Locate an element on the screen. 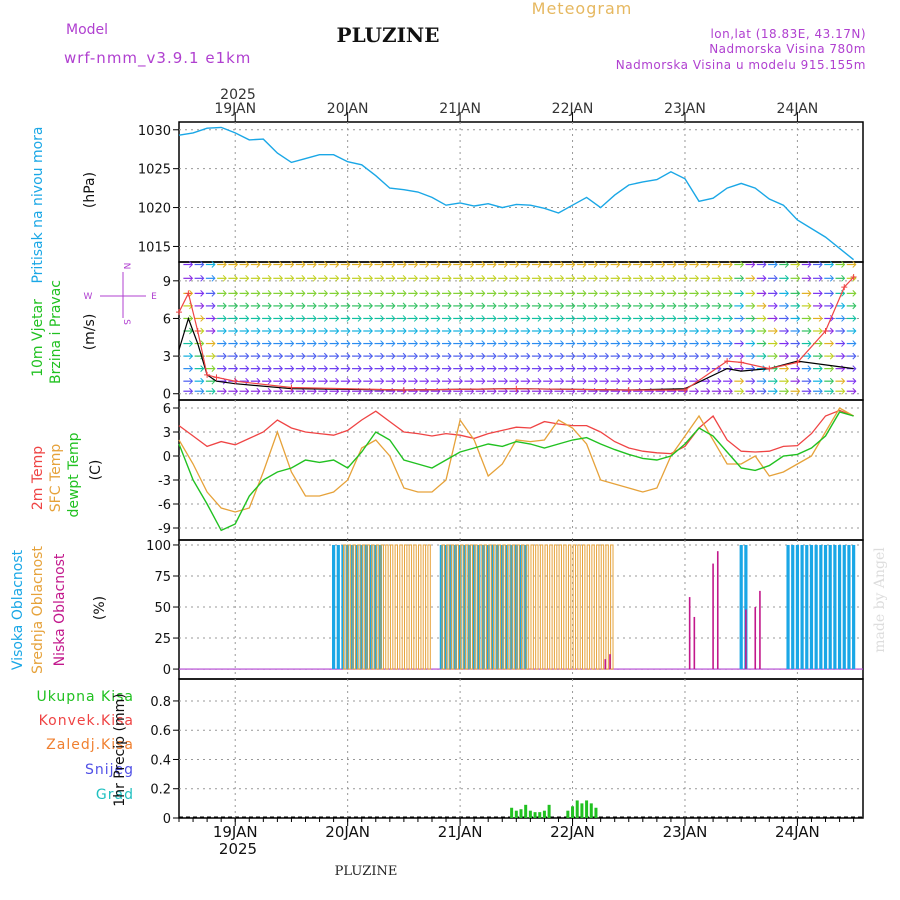 The height and width of the screenshot is (900, 900). bottom-year-label: 2025 is located at coordinates (238, 849).